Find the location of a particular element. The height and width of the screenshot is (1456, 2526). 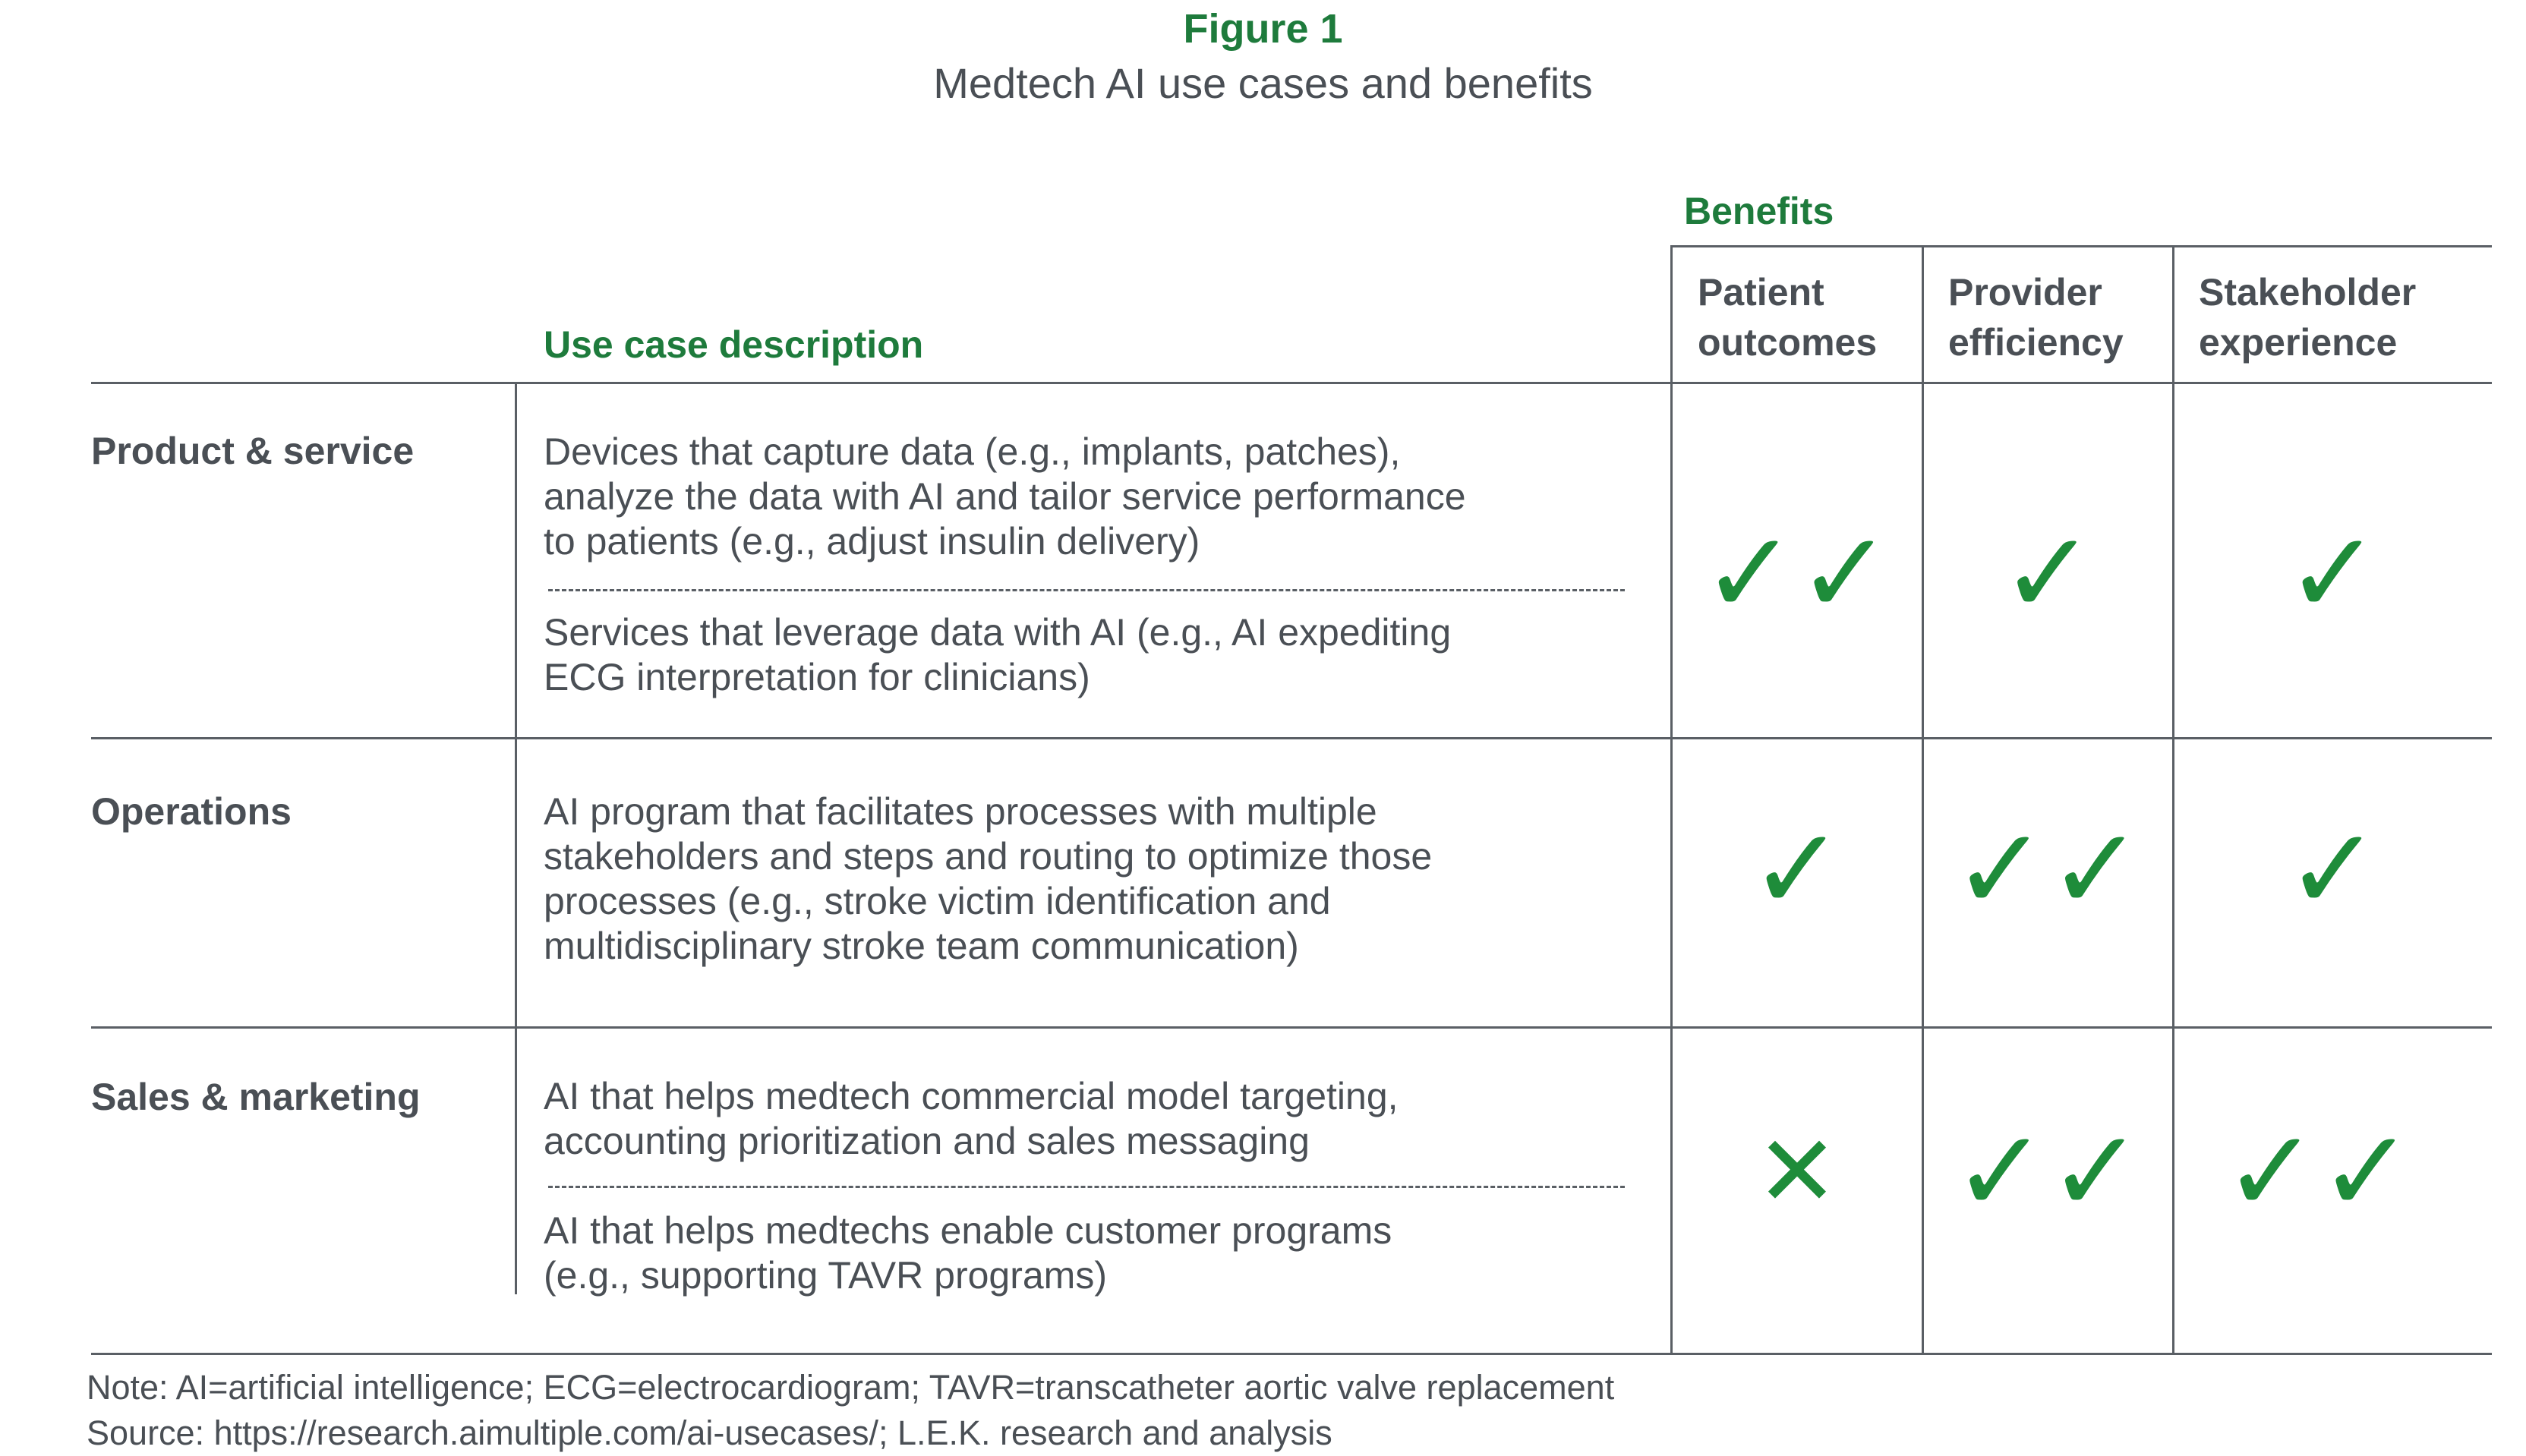

stakeholder-experience-check-icon: ✓✓ is located at coordinates (2318, 1171).